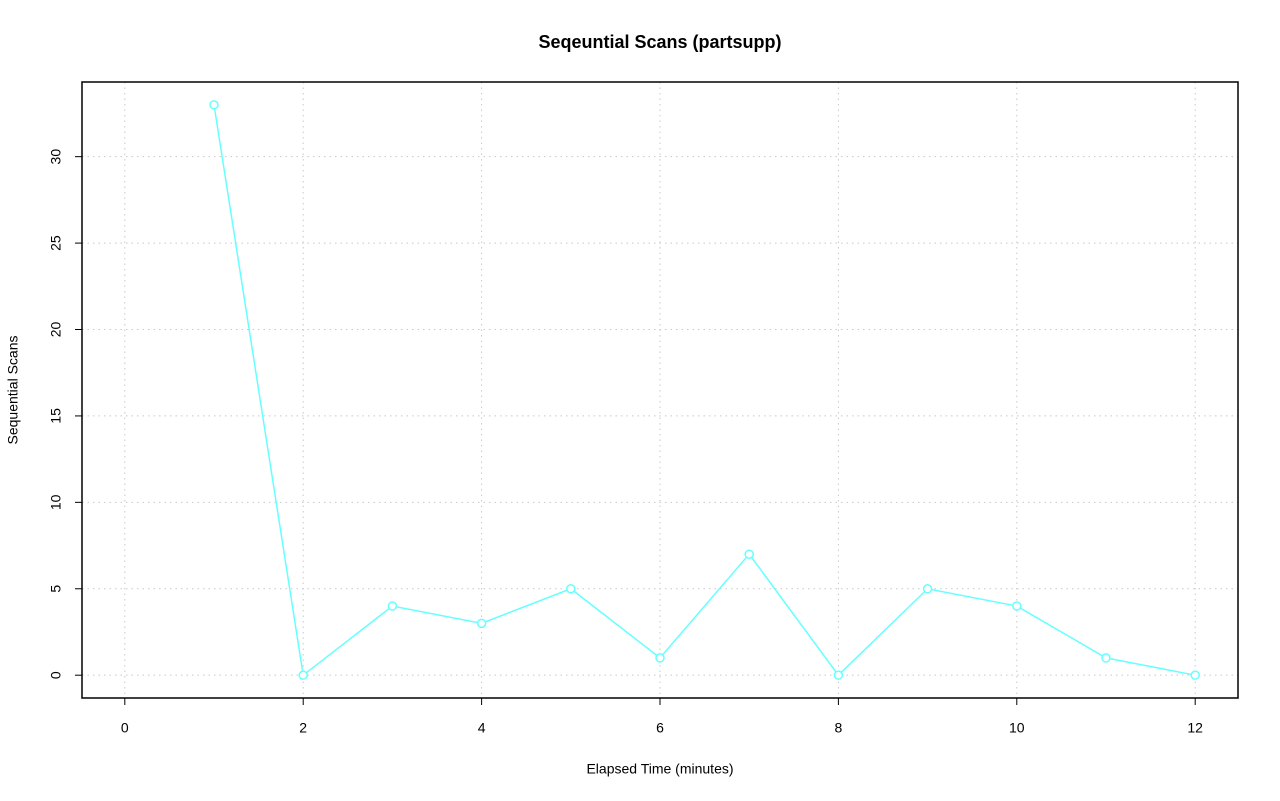 Image resolution: width=1280 pixels, height=801 pixels. What do you see at coordinates (1017, 728) in the screenshot?
I see `x-tick-label: 10` at bounding box center [1017, 728].